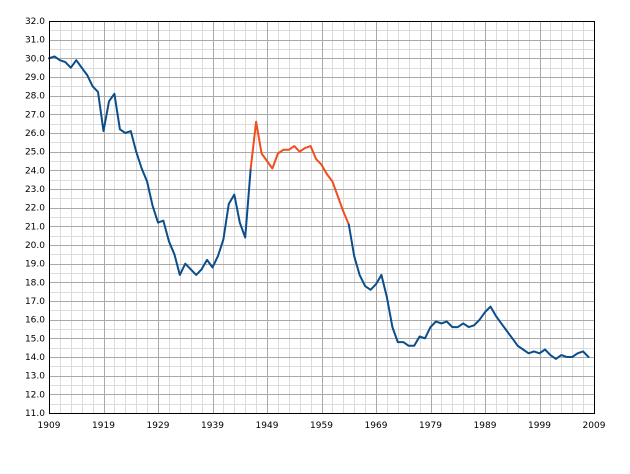 The width and height of the screenshot is (630, 474). What do you see at coordinates (35, 41) in the screenshot?
I see `y-tick-label: 31.0` at bounding box center [35, 41].